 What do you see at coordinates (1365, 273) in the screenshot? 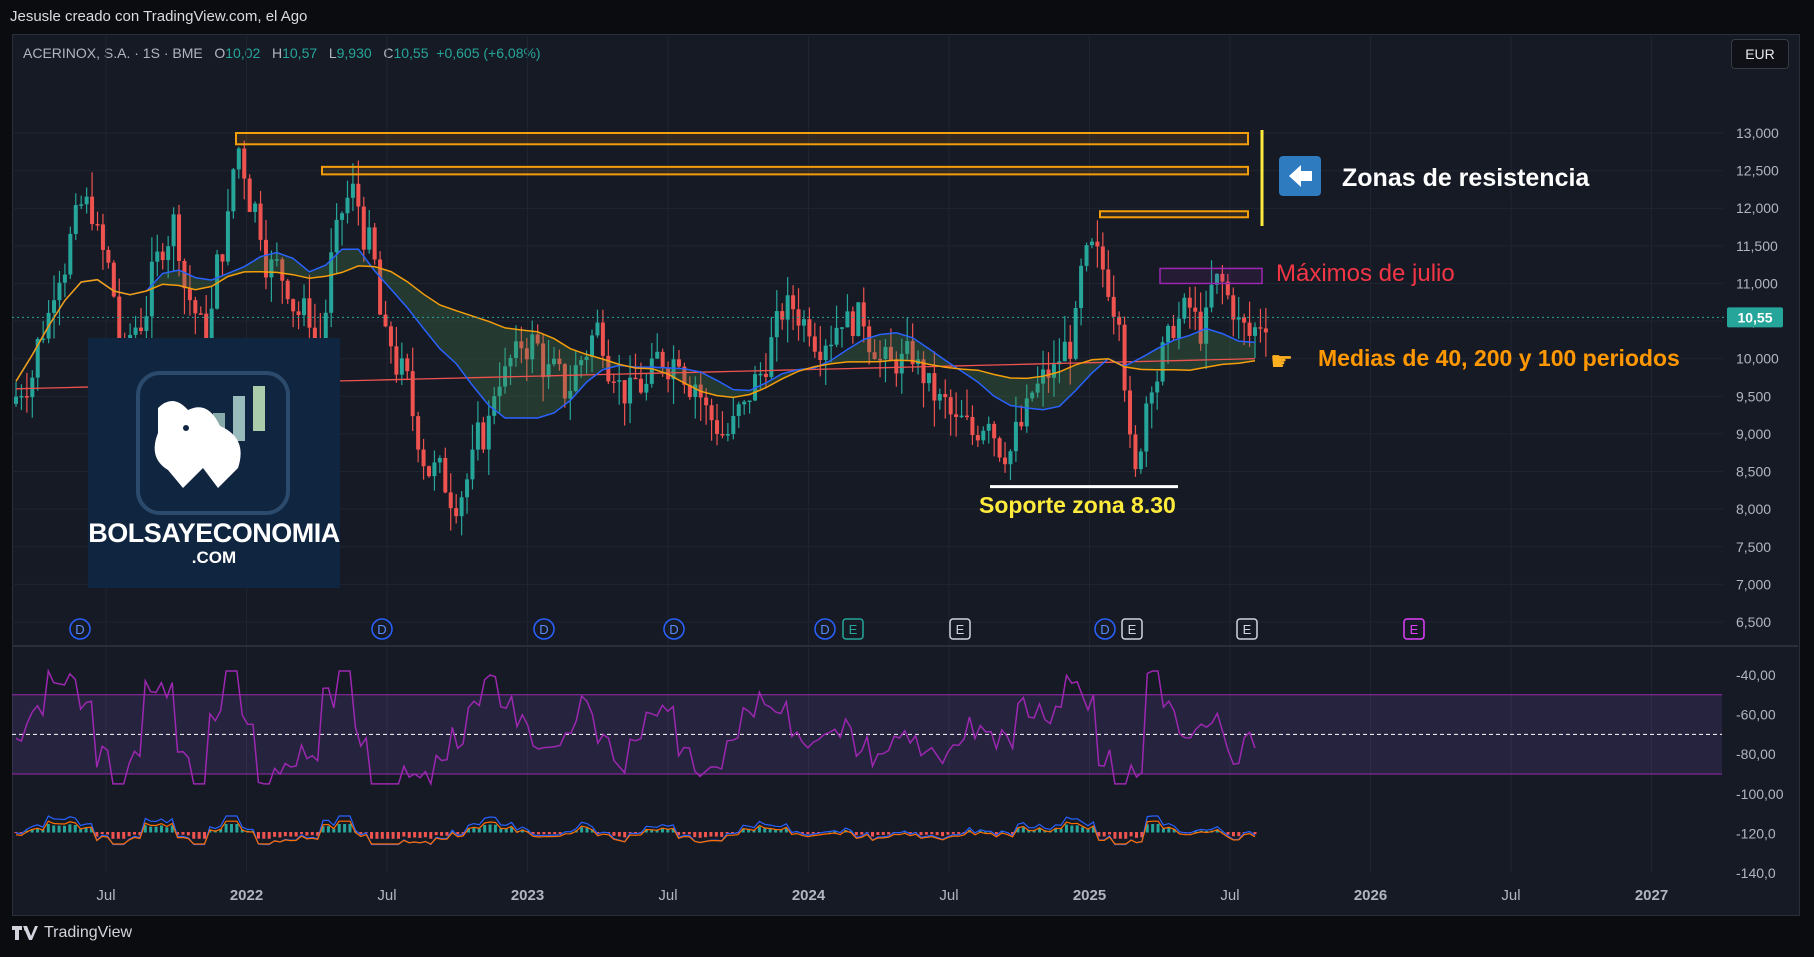
I see `july-highs-label: Máximos de julio` at bounding box center [1365, 273].